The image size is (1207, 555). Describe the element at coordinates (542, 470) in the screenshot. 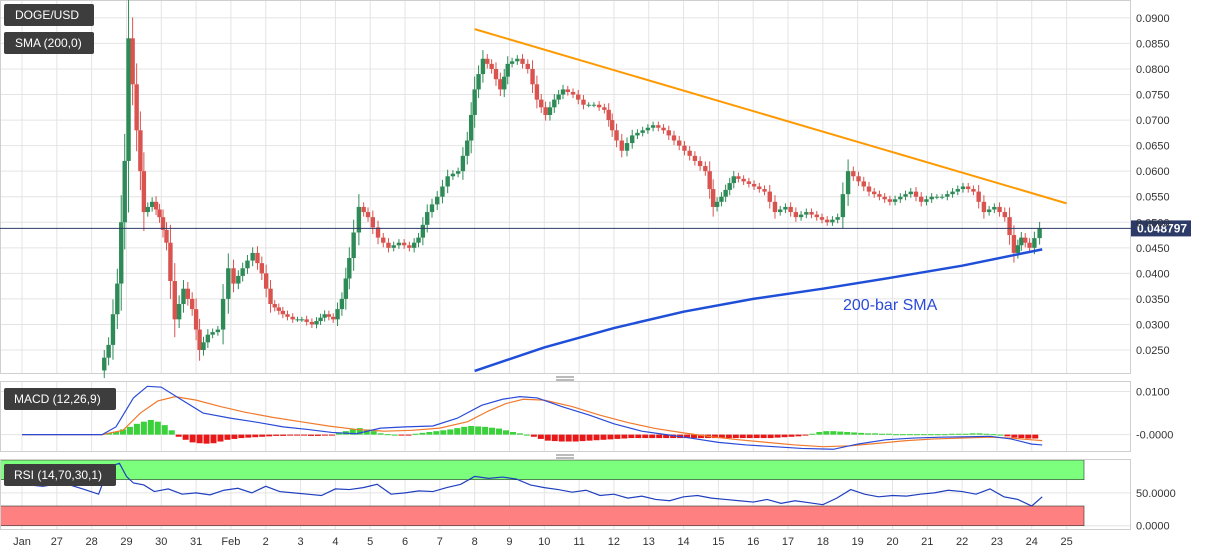

I see `rsi-overbought-zone` at that location.